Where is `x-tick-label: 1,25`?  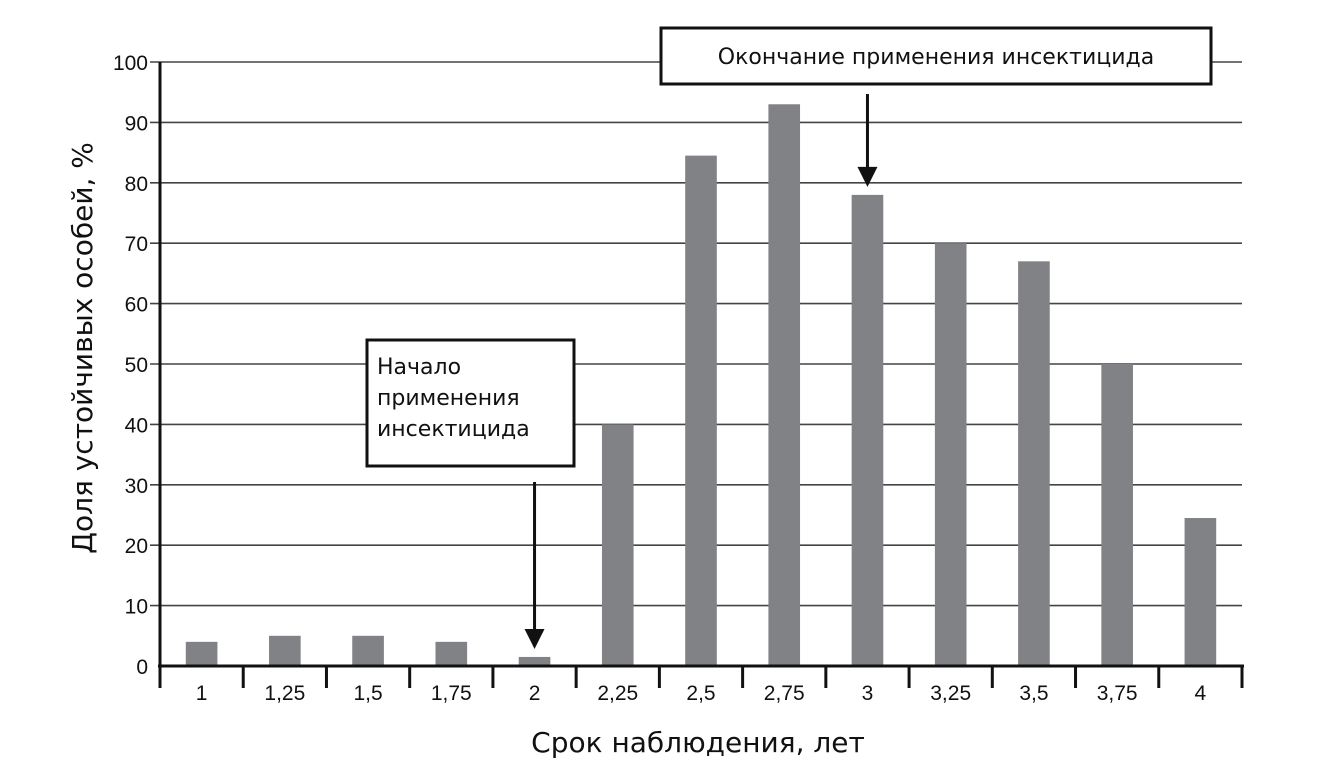 x-tick-label: 1,25 is located at coordinates (284, 693).